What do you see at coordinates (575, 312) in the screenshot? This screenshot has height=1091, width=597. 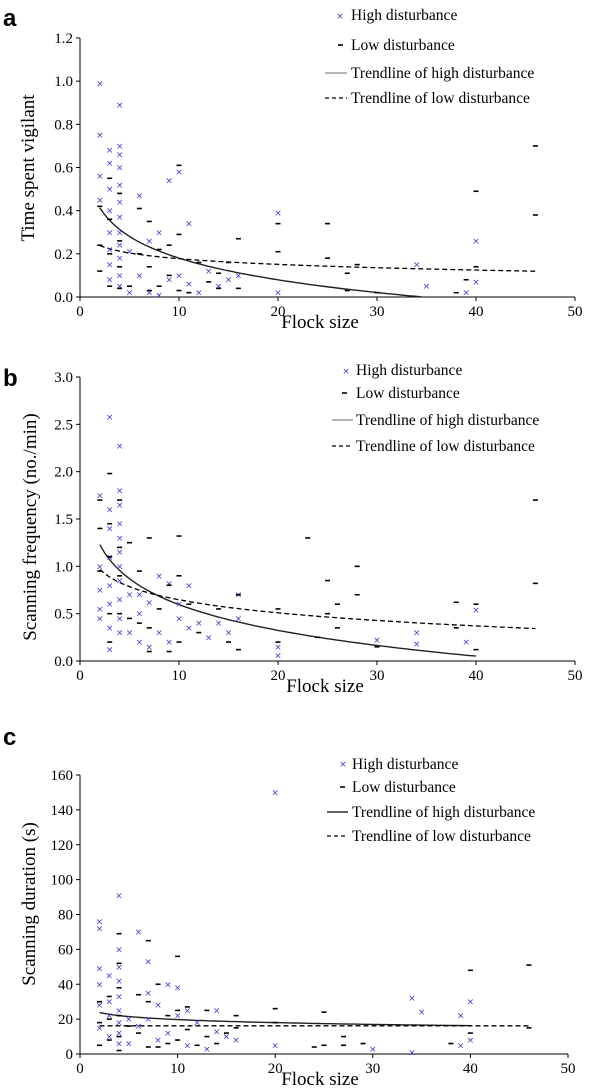 I see `panel-a-x-tick-label: 50` at bounding box center [575, 312].